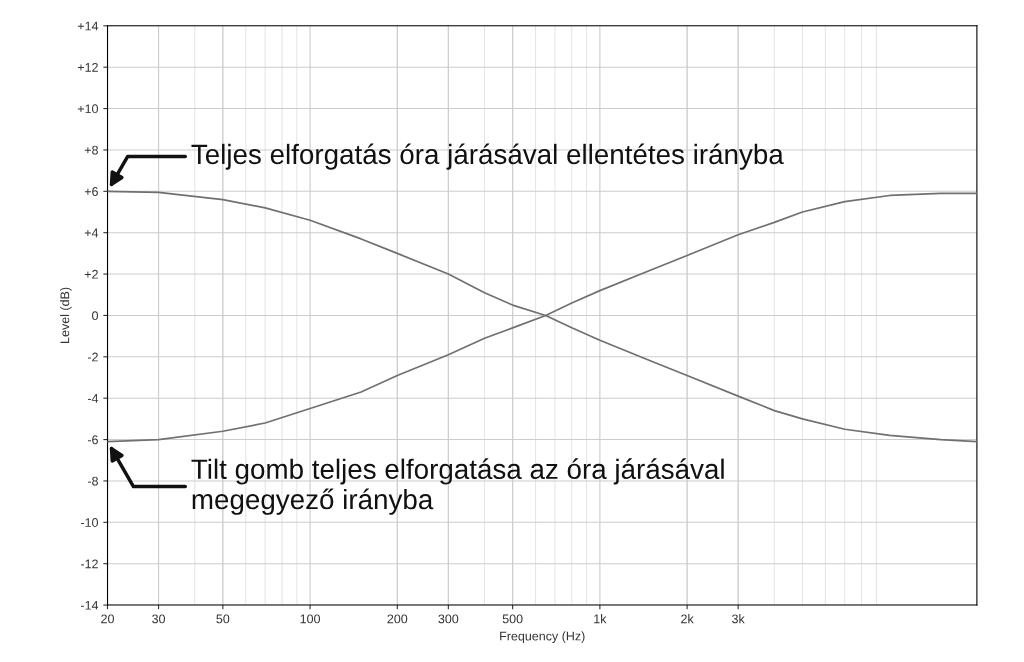  Describe the element at coordinates (89, 605) in the screenshot. I see `y-tick-label: -14` at that location.